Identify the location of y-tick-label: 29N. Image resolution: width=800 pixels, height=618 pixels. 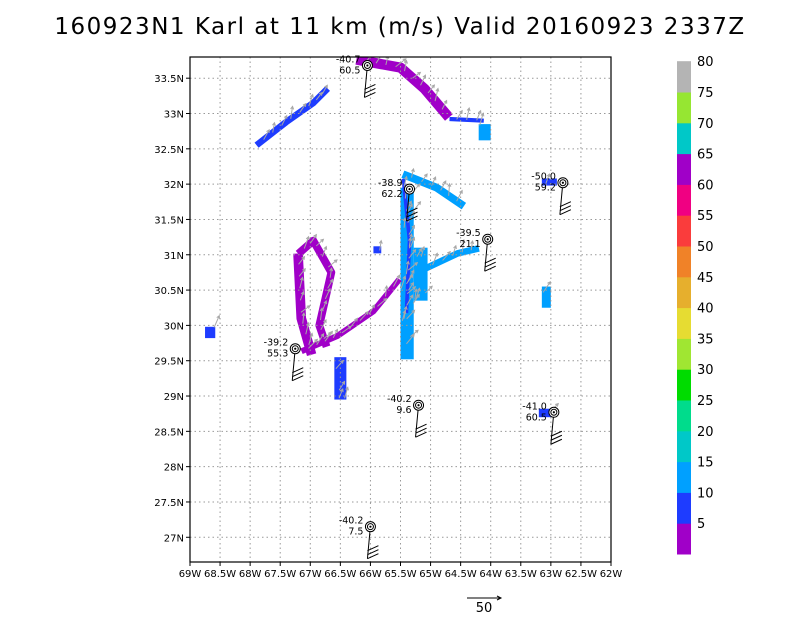
(174, 397).